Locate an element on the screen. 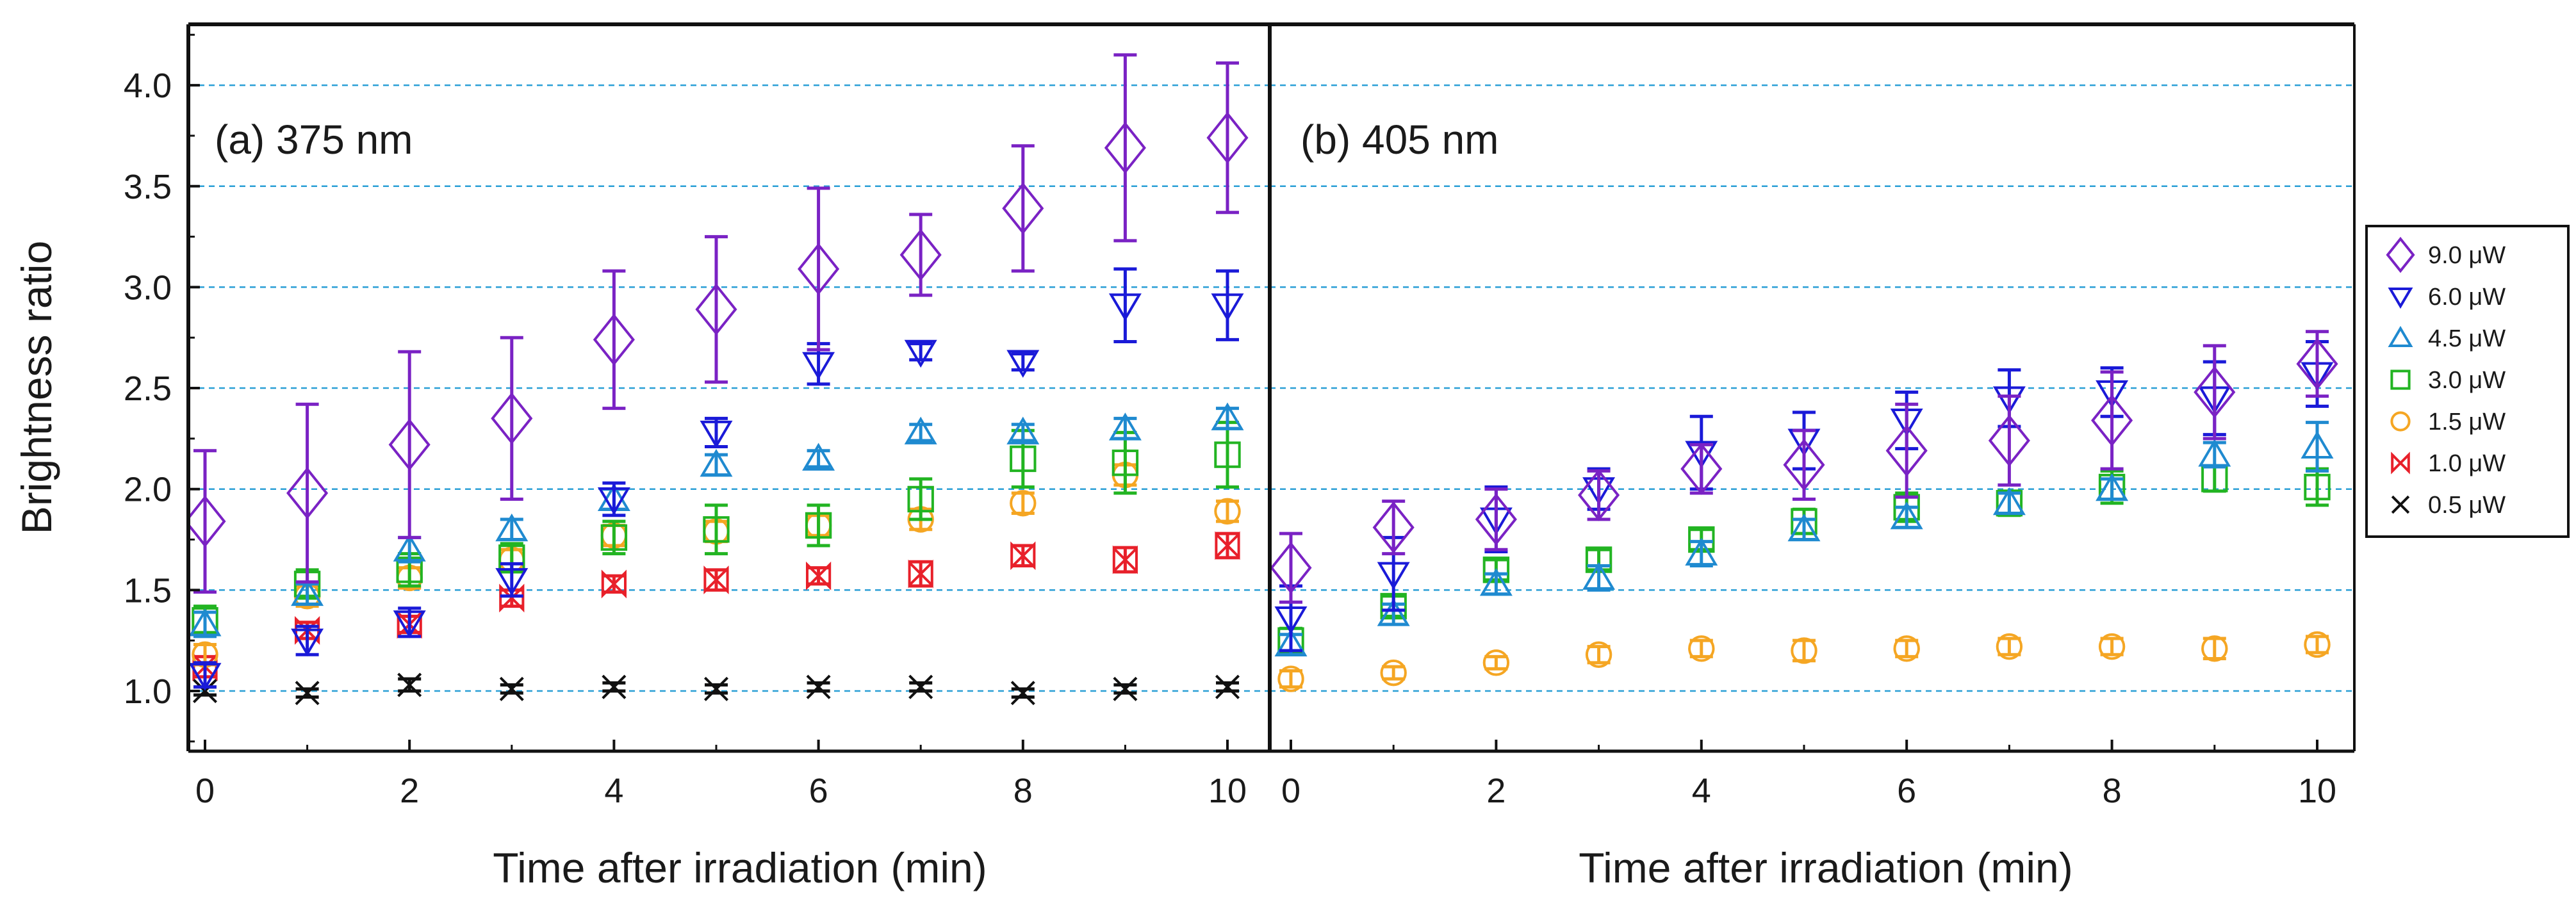  legend-label: 1.0 μW is located at coordinates (2467, 463).